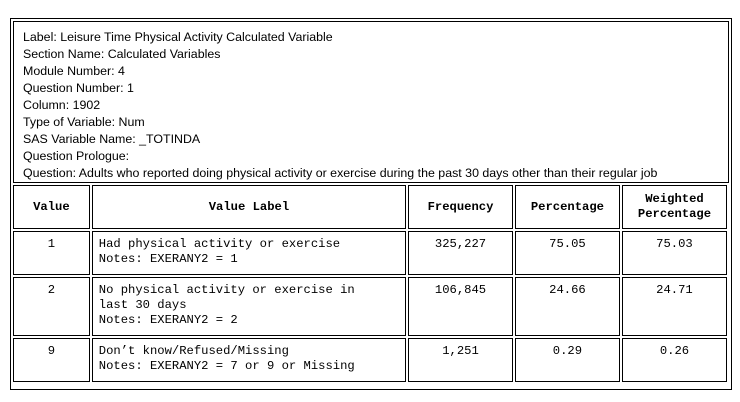 The height and width of the screenshot is (402, 740). What do you see at coordinates (78, 88) in the screenshot?
I see `question-number: Question Number: 1` at bounding box center [78, 88].